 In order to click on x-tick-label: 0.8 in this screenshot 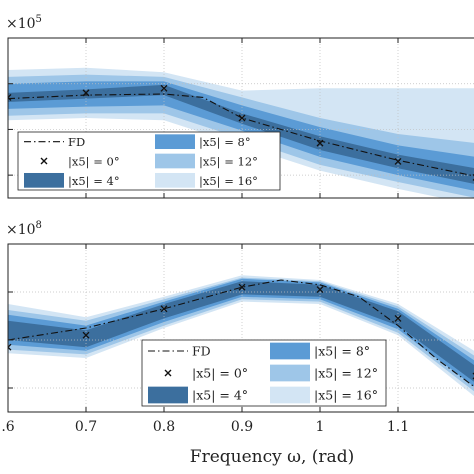, I will do `click(164, 427)`.